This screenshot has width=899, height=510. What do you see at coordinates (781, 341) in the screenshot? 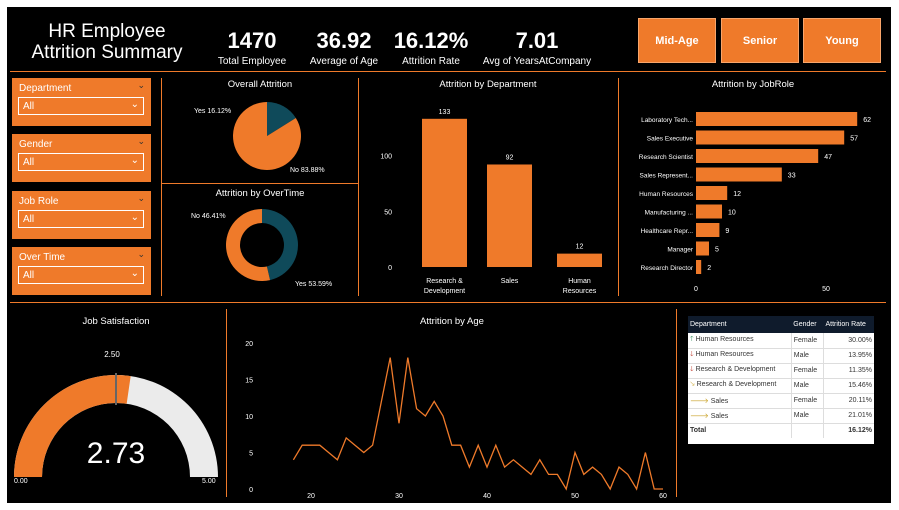
I see `table-row: 🡑 Human Resources Female 30.00%` at bounding box center [781, 341].